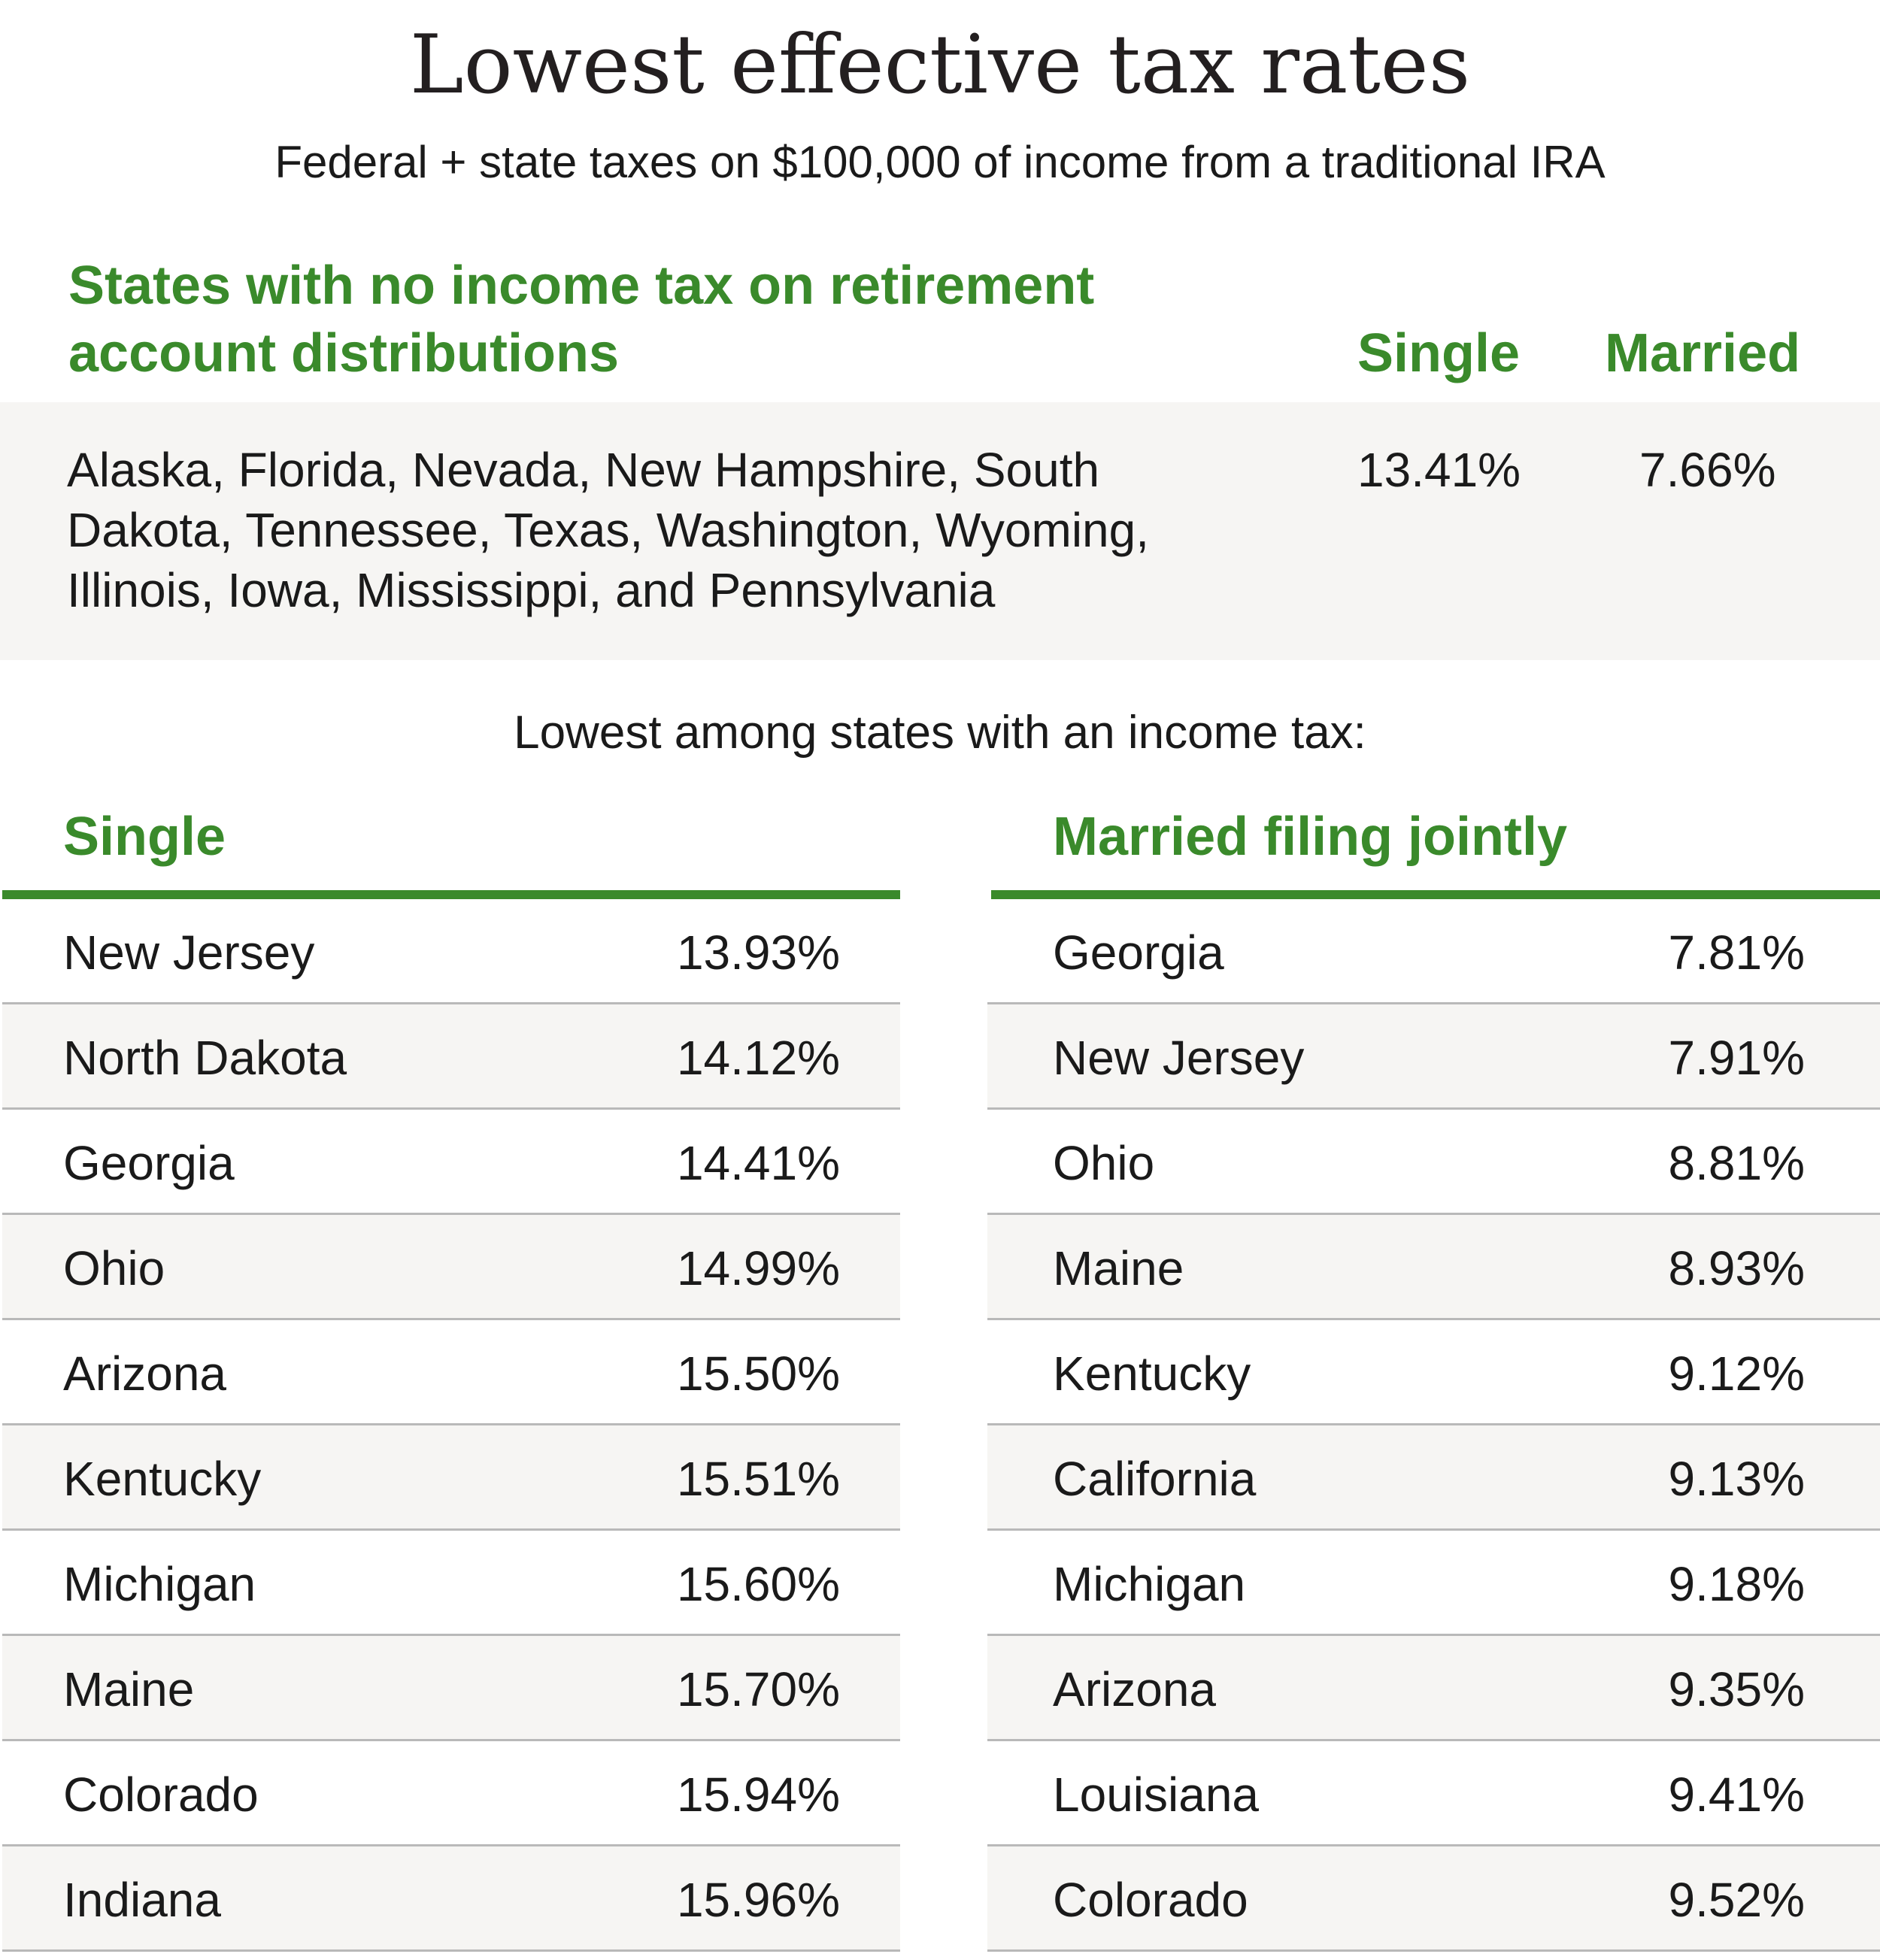  What do you see at coordinates (1737, 1795) in the screenshot?
I see `tax-rate: 9.41%` at bounding box center [1737, 1795].